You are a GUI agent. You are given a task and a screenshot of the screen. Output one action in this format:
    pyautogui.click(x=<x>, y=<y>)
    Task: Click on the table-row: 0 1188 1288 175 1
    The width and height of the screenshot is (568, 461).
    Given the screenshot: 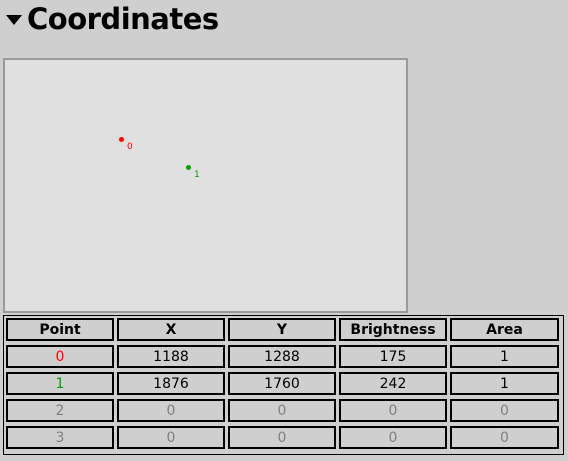 What is the action you would take?
    pyautogui.click(x=283, y=356)
    